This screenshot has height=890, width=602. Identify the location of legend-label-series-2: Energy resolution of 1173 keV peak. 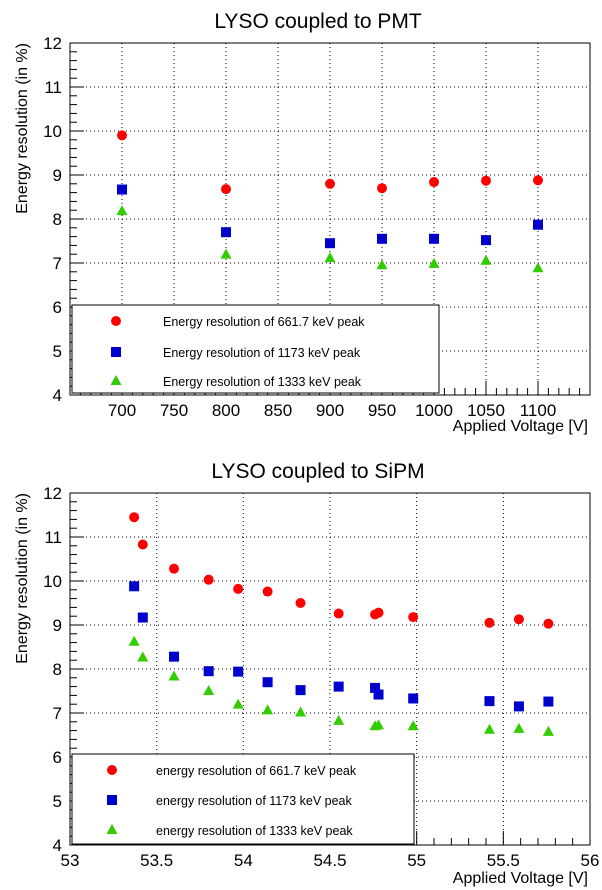
(262, 353).